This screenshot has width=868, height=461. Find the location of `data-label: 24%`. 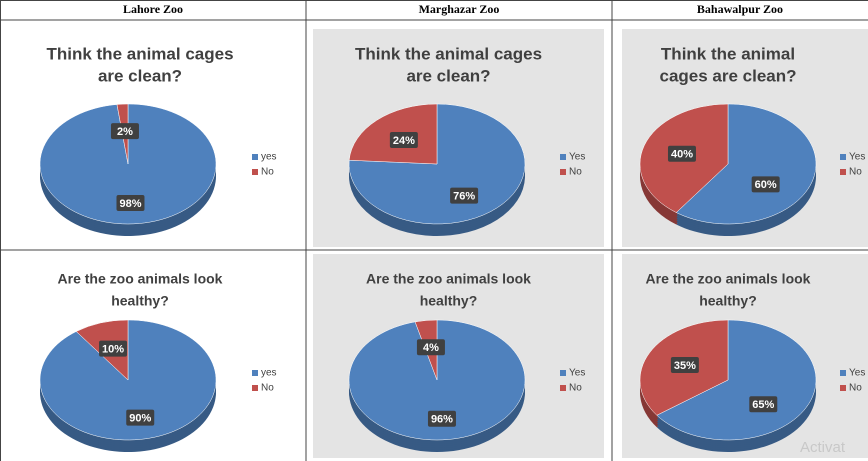

data-label: 24% is located at coordinates (404, 141).